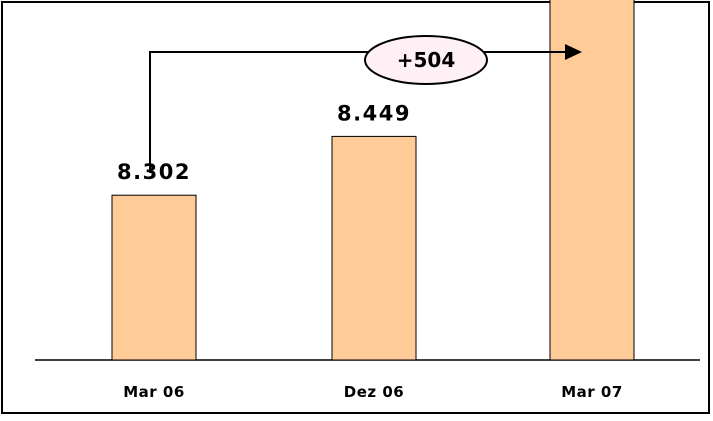 The image size is (713, 421). Describe the element at coordinates (154, 392) in the screenshot. I see `x-tick-label: Mar 06` at that location.